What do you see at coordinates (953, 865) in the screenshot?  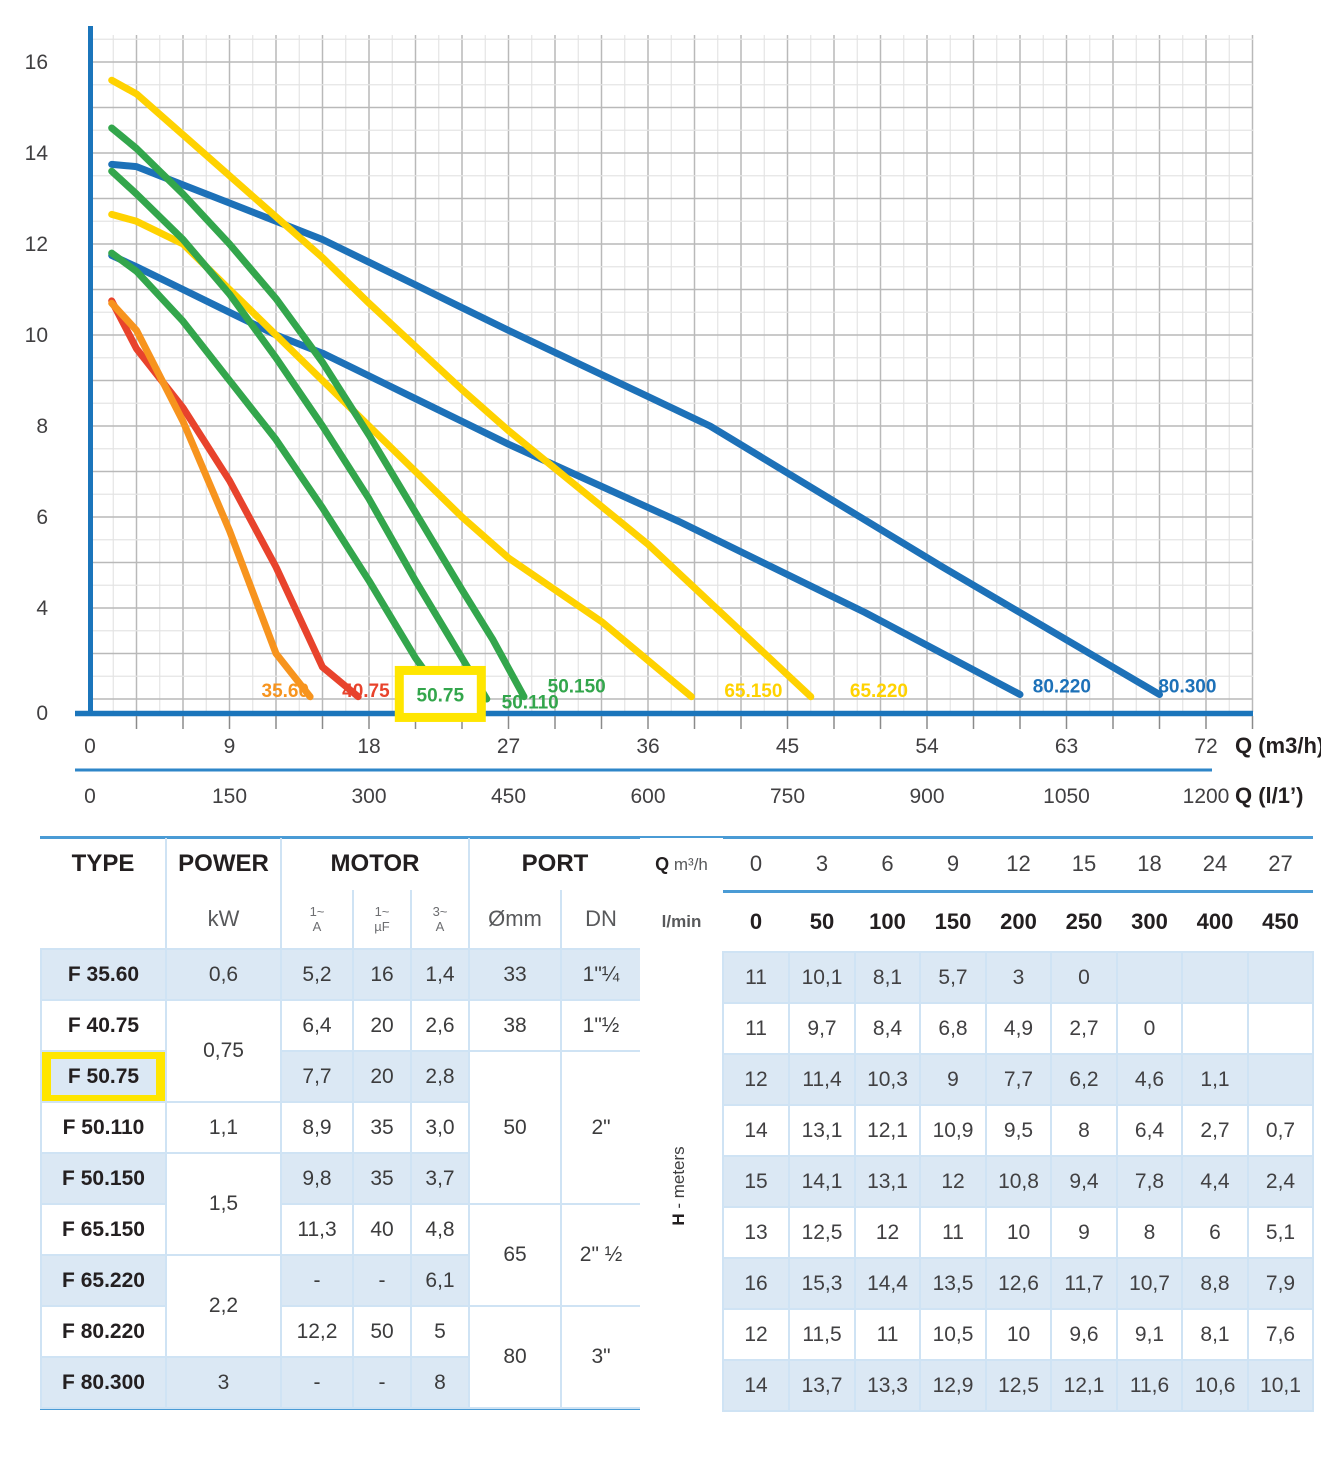 I see `q-value-header: 9` at bounding box center [953, 865].